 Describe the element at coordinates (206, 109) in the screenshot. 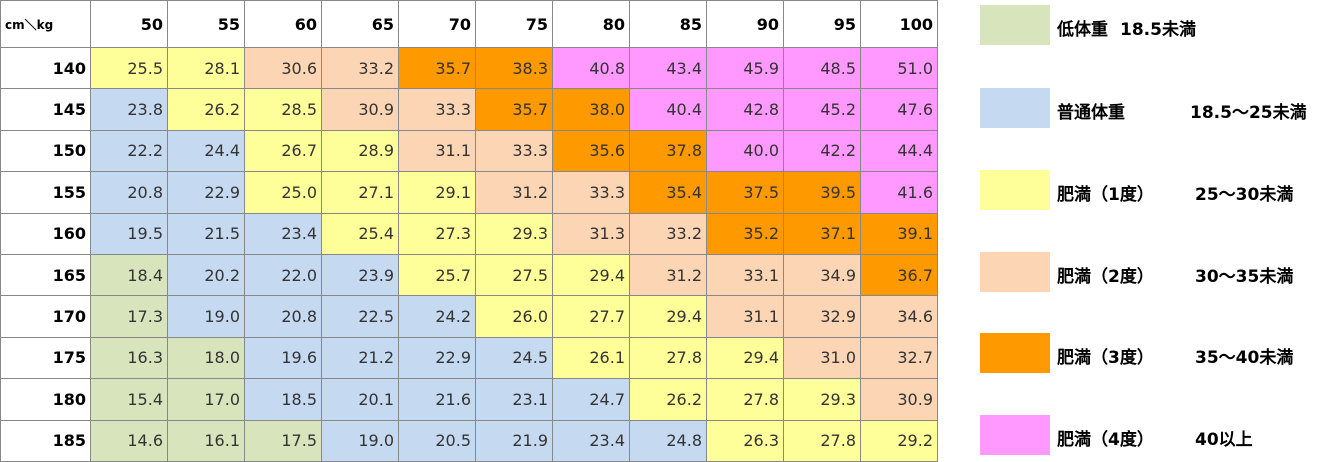

I see `table-cell: 26.2` at that location.